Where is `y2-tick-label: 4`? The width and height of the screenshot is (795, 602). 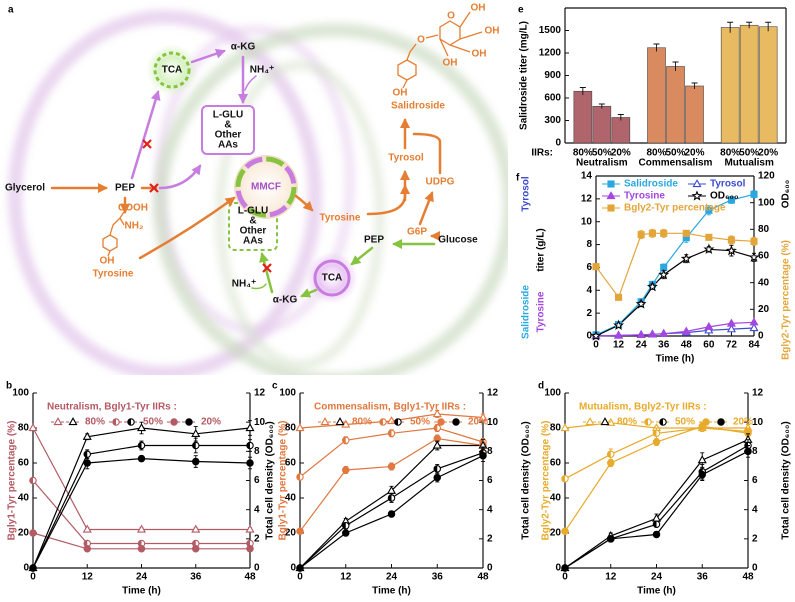
y2-tick-label: 4 is located at coordinates (490, 509).